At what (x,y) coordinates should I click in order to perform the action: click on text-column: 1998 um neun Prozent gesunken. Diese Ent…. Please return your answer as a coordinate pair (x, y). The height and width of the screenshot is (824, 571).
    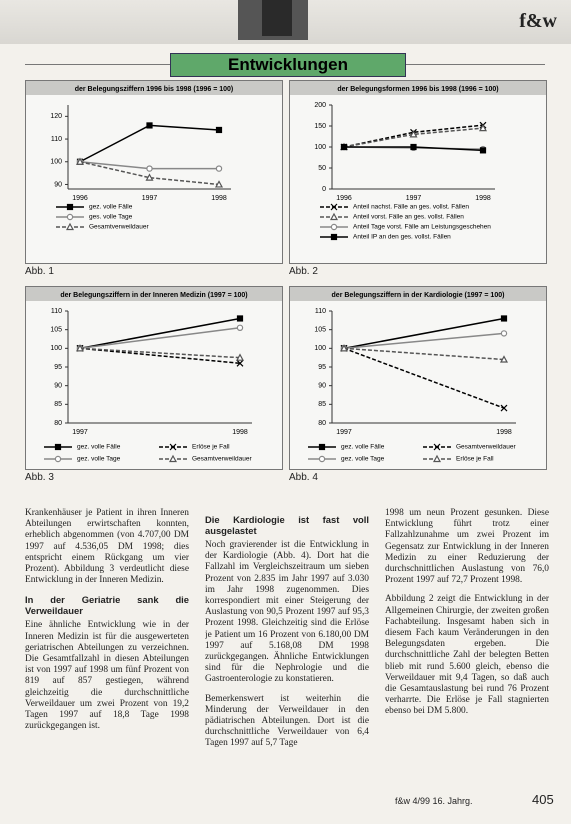
    Looking at the image, I should click on (467, 650).